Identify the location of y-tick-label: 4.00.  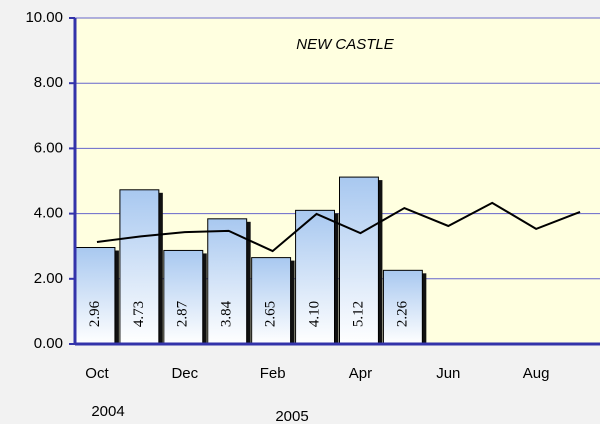
(48, 213).